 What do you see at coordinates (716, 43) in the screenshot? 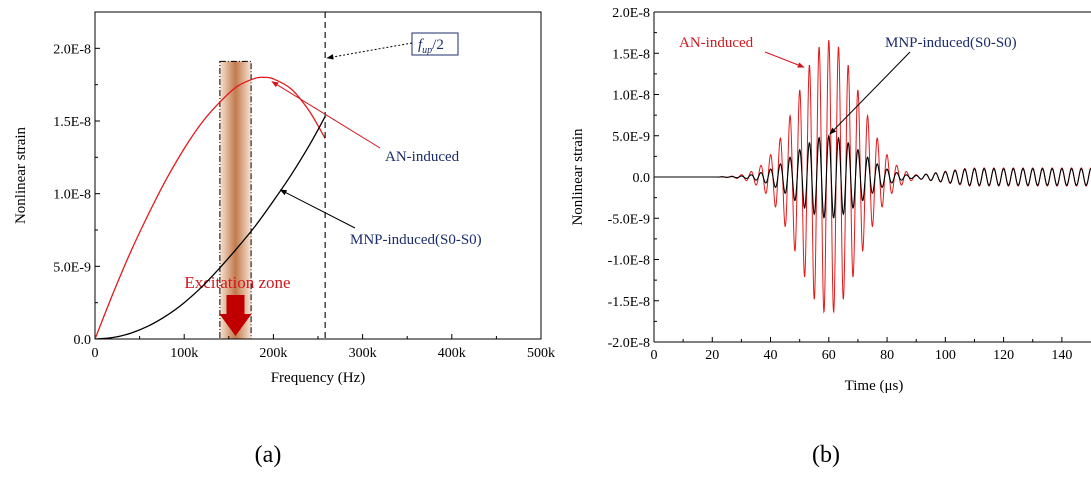
I see `an-annotation-label-b: AN-induced` at bounding box center [716, 43].